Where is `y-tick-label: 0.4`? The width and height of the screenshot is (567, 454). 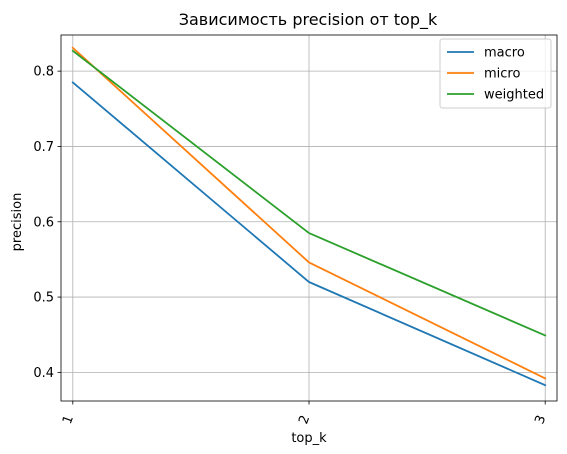
y-tick-label: 0.4 is located at coordinates (43, 373).